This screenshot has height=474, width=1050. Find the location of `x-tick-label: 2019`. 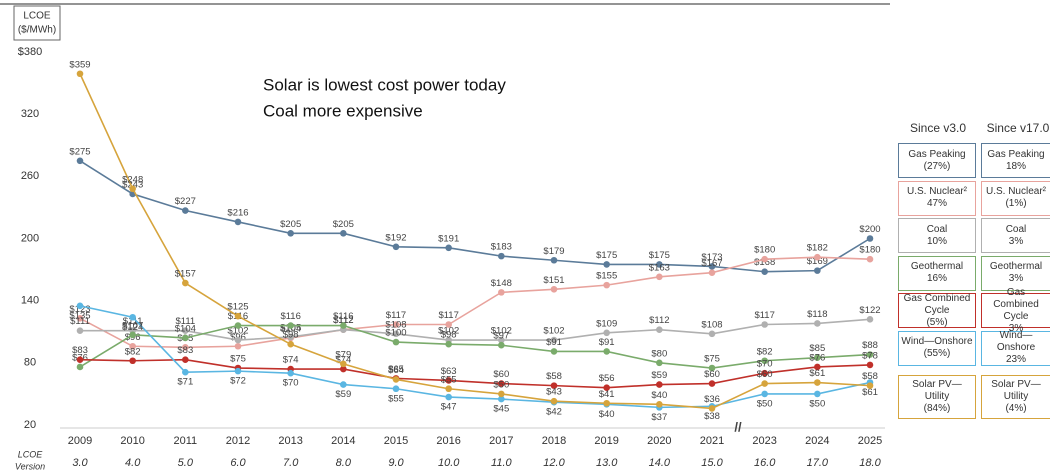

x-tick-label: 2019 is located at coordinates (606, 441).